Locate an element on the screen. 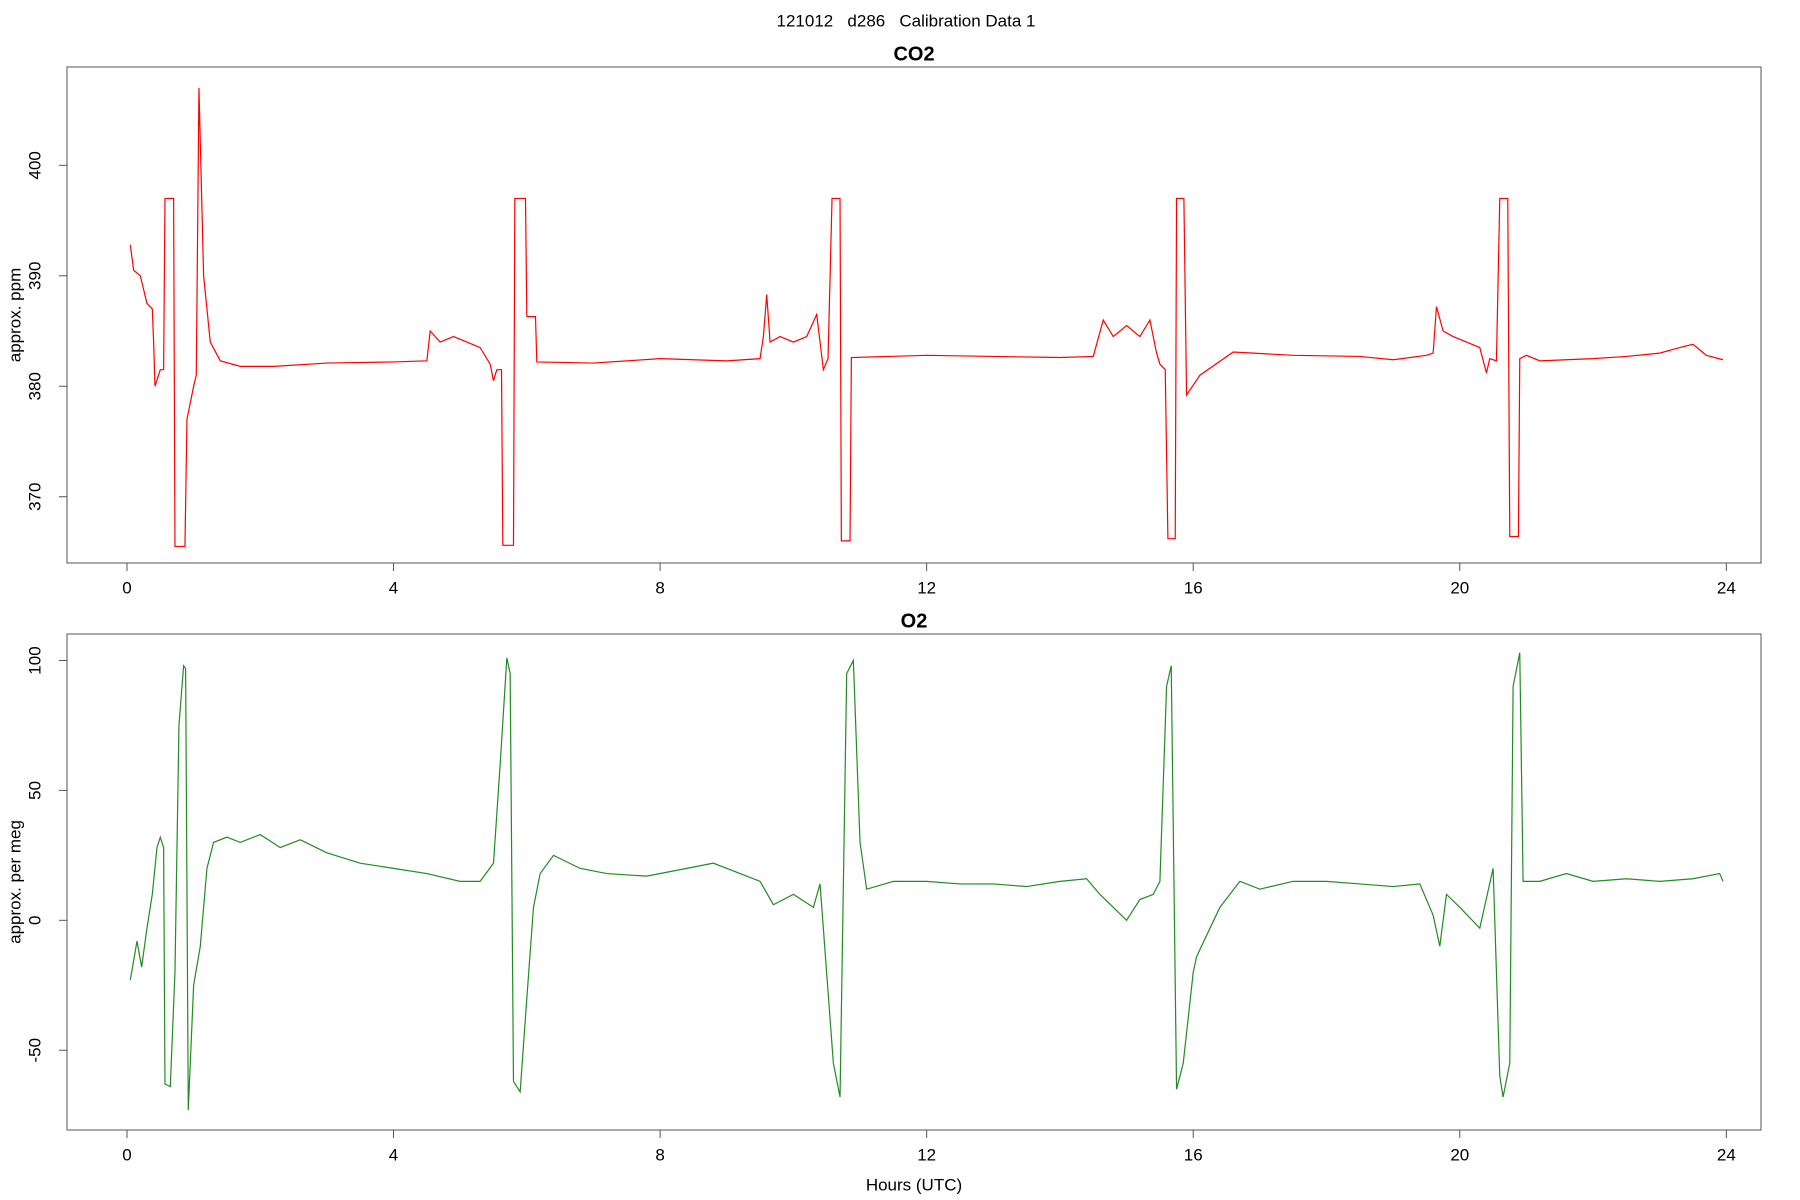 The height and width of the screenshot is (1200, 1800). y-axis-label: approx. per meg is located at coordinates (14, 882).